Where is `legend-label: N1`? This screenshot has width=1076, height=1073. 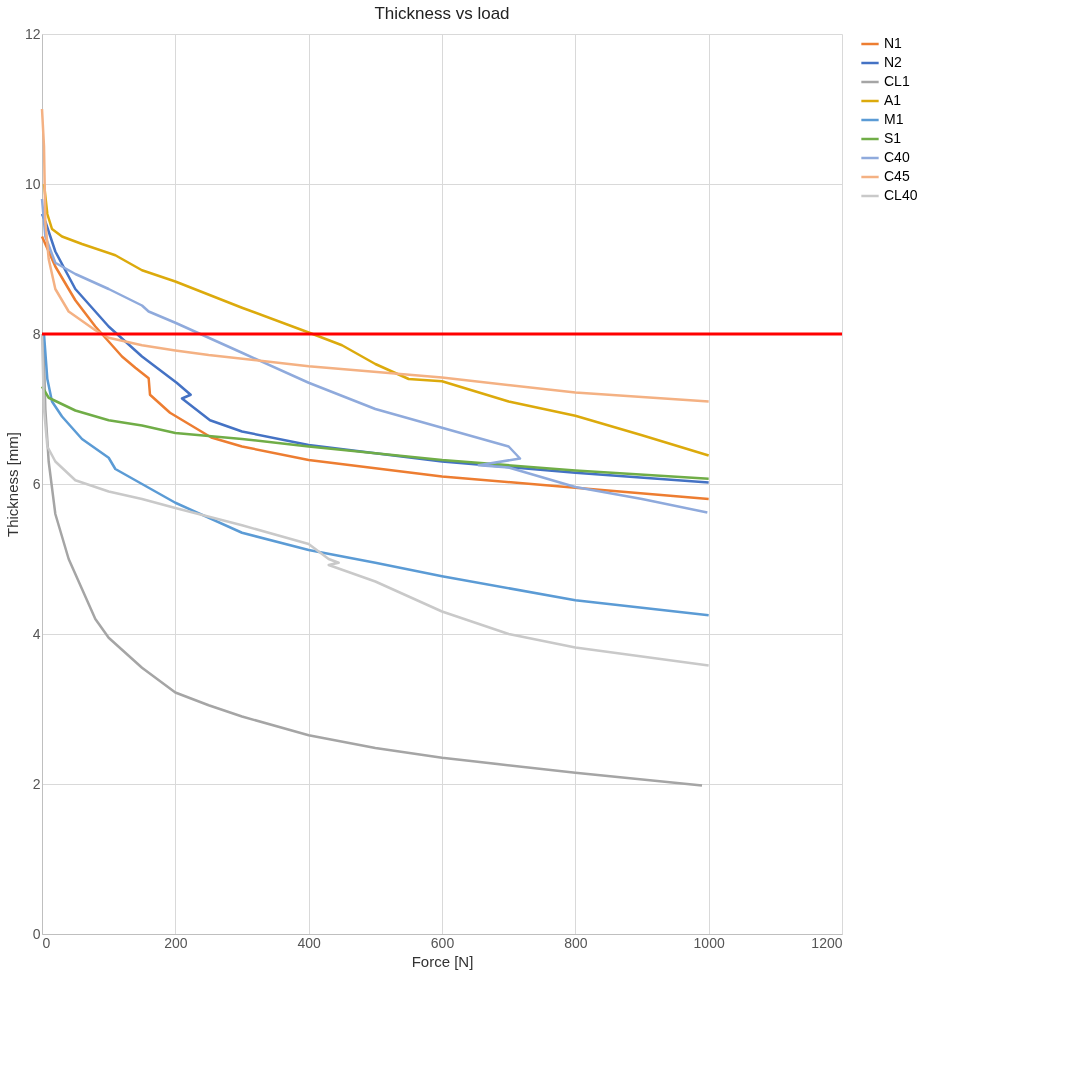
legend-label: N1 is located at coordinates (893, 43).